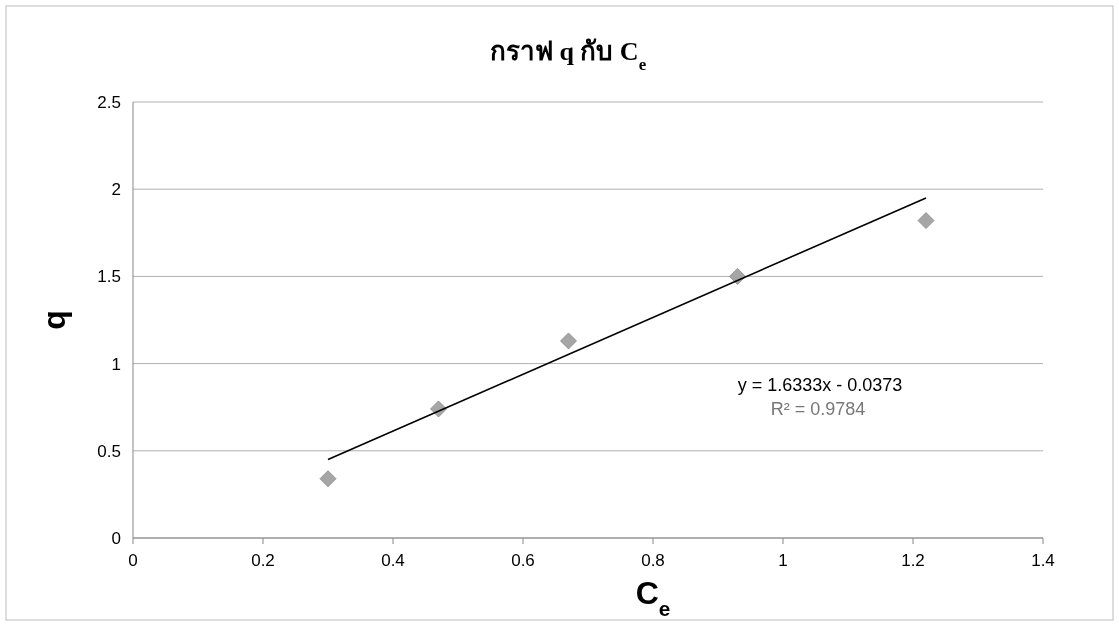  Describe the element at coordinates (109, 277) in the screenshot. I see `y-tick-label: 1.5` at that location.